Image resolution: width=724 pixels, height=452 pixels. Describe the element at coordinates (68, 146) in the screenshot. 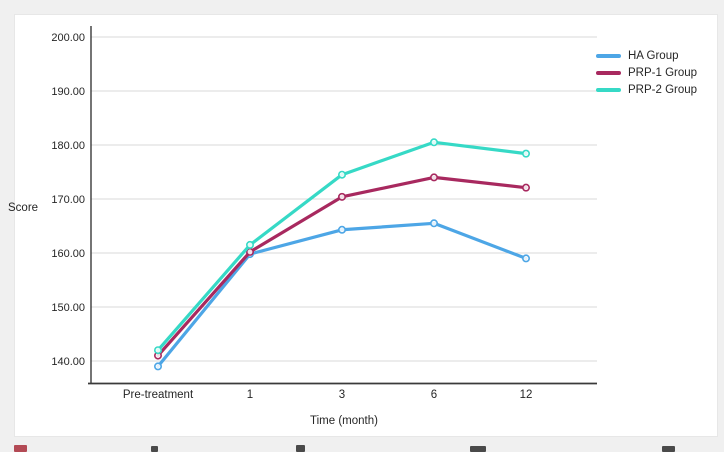

I see `y-tick-label: 180.00` at that location.